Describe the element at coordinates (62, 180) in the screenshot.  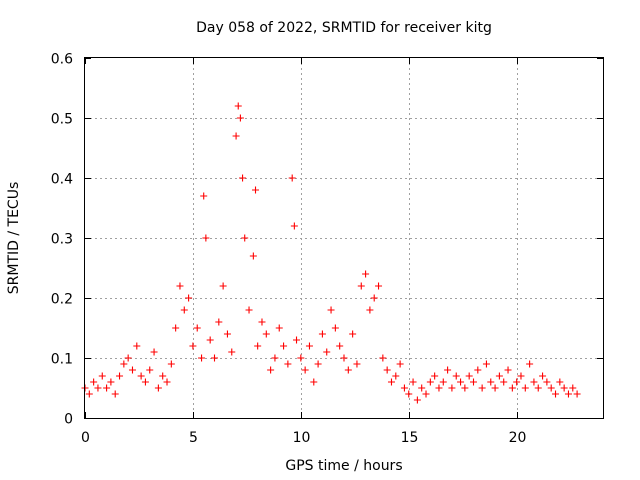
I see `y-tick-label: 0.4` at that location.